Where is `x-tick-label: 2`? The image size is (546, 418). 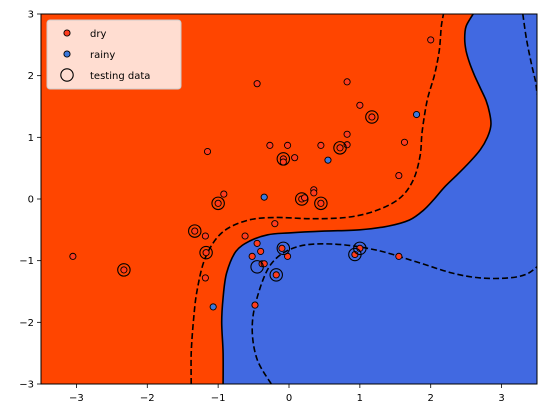 x-tick-label: 2 is located at coordinates (431, 398).